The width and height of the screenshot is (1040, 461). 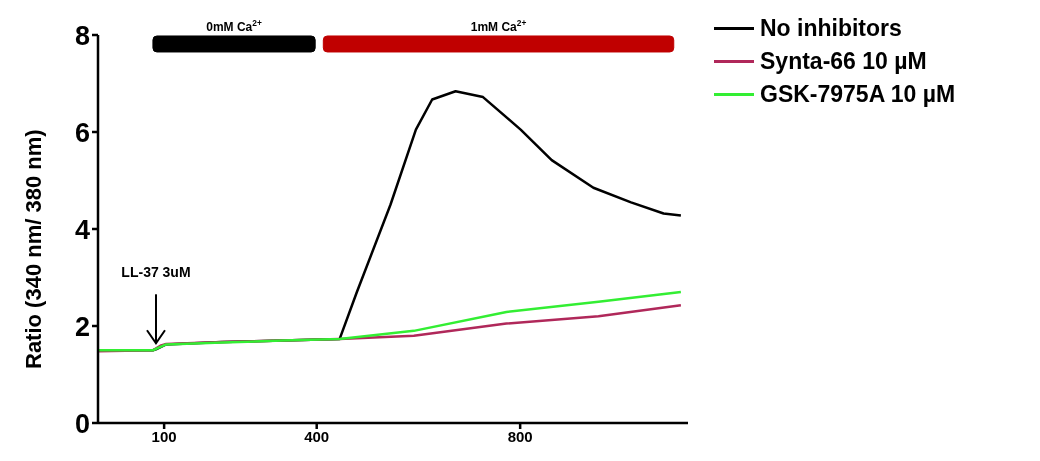 I want to click on x-tick-label: 800, so click(x=520, y=436).